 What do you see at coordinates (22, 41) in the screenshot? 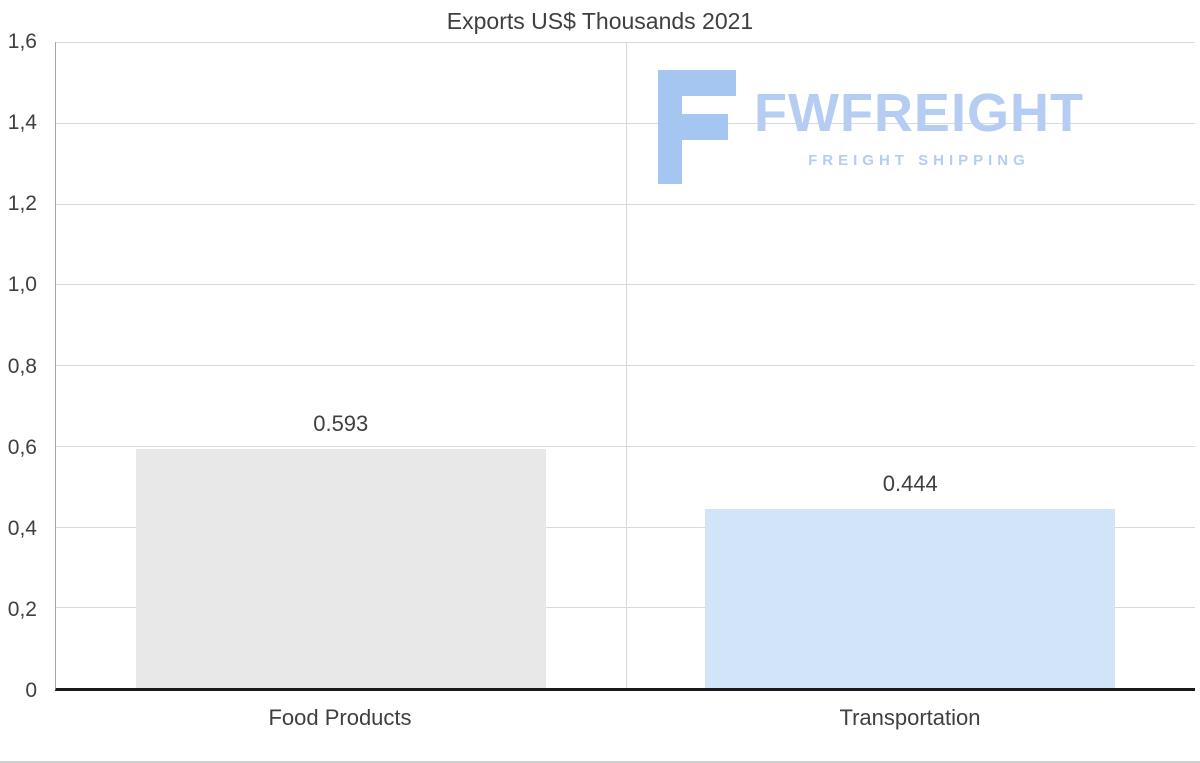
I see `y-tick-label: 1,6` at bounding box center [22, 41].